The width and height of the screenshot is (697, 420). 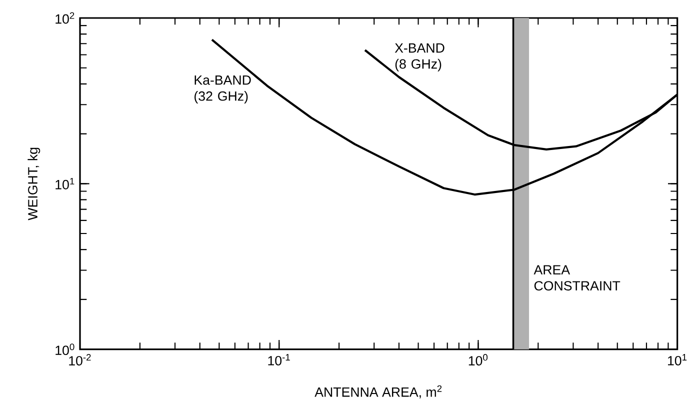 What do you see at coordinates (419, 57) in the screenshot?
I see `series-label: X-BAND (8 GHz)` at bounding box center [419, 57].